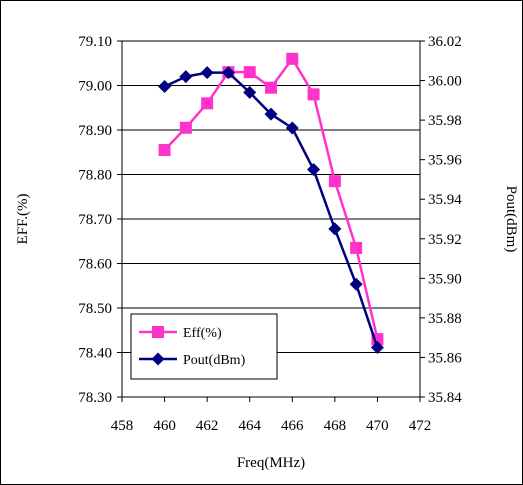 This screenshot has width=523, height=485. Describe the element at coordinates (335, 426) in the screenshot. I see `x-tick-label: 468` at that location.